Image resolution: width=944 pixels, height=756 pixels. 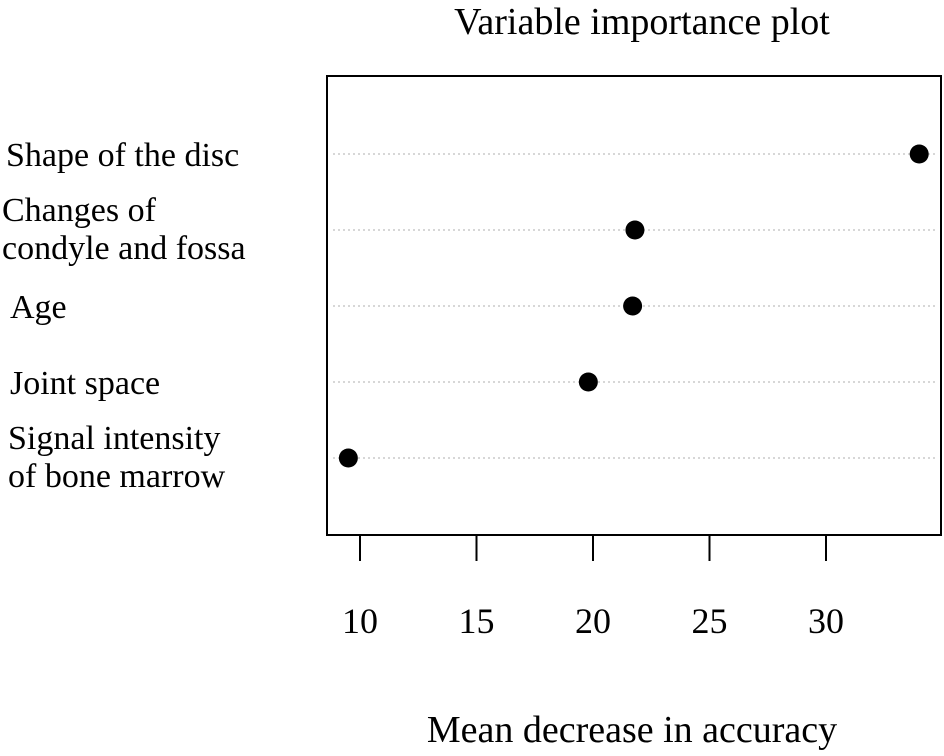 What do you see at coordinates (642, 22) in the screenshot?
I see `chart-title: Variable importance plot` at bounding box center [642, 22].